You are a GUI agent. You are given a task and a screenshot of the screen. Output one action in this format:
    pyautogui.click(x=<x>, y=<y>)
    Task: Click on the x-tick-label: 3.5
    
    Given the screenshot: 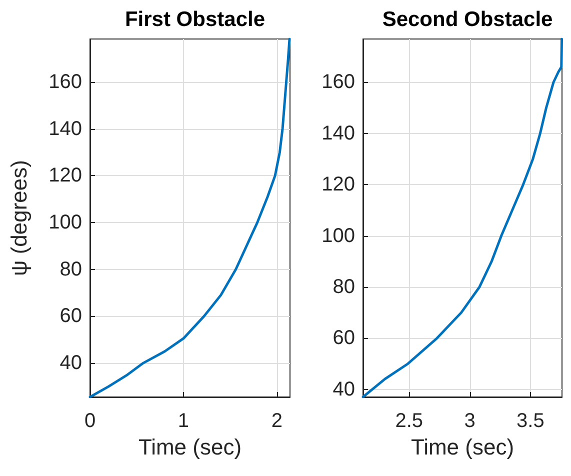 What is the action you would take?
    pyautogui.click(x=530, y=421)
    